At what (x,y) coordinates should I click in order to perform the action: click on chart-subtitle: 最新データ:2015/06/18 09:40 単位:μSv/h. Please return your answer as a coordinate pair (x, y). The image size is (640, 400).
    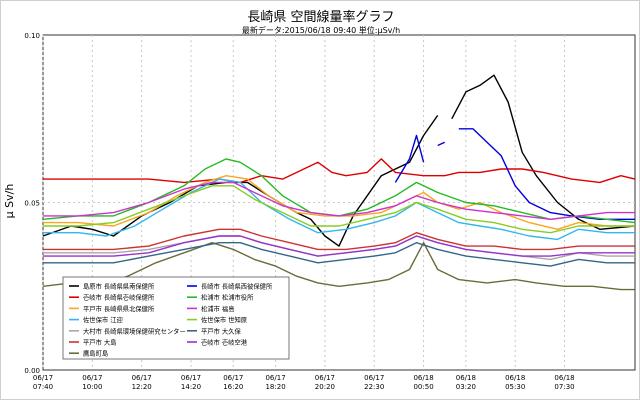
    Looking at the image, I should click on (321, 30).